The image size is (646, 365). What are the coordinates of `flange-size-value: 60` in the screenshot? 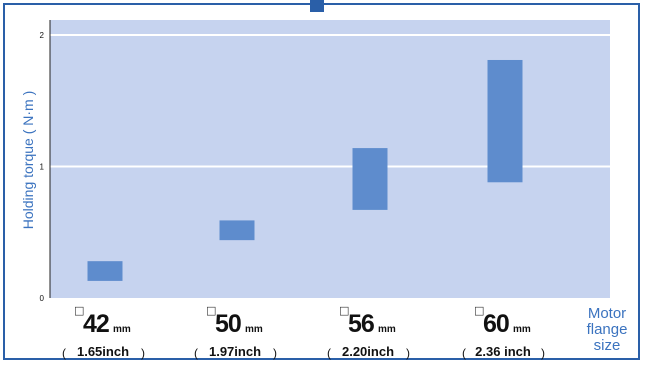 It's located at (496, 324).